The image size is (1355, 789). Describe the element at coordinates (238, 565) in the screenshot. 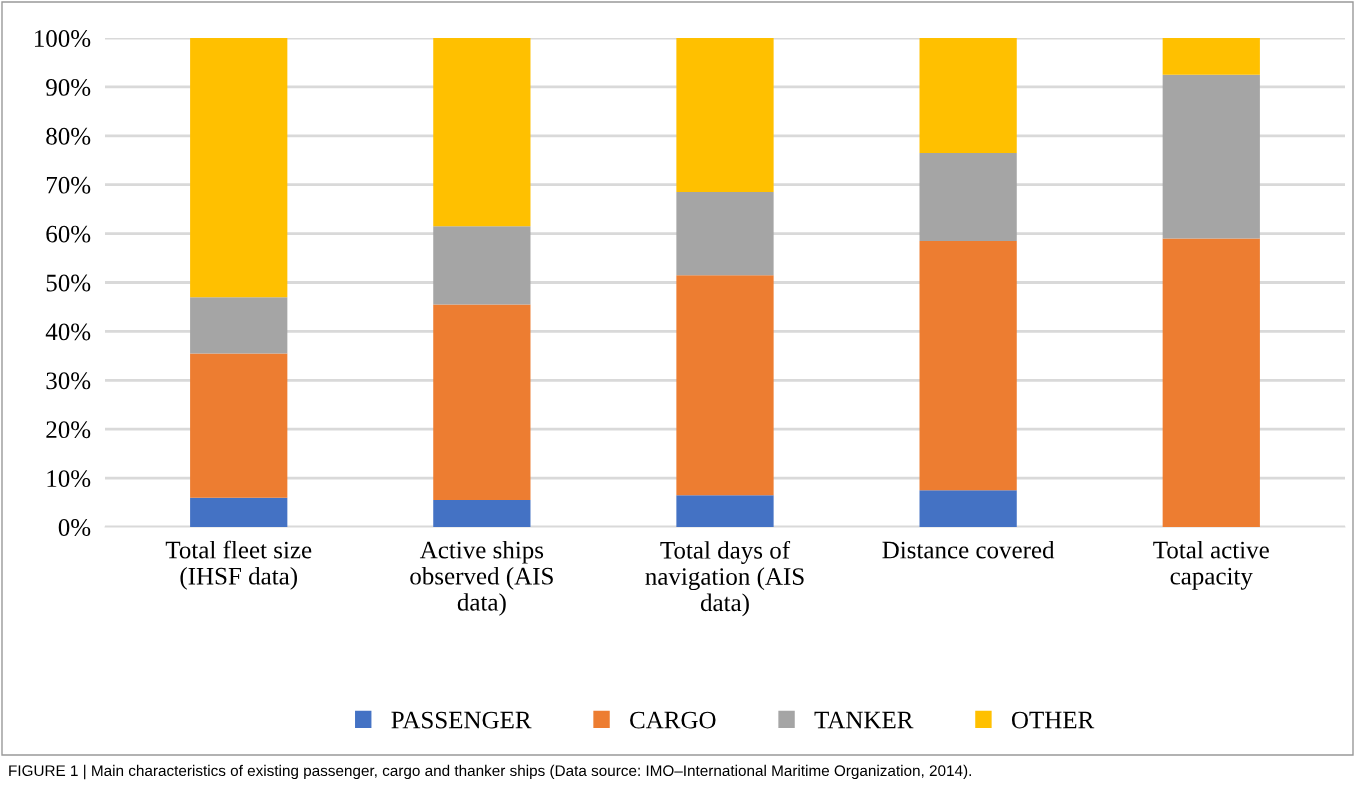

I see `x-tick-label: Total fleet size (IHSF data)` at that location.